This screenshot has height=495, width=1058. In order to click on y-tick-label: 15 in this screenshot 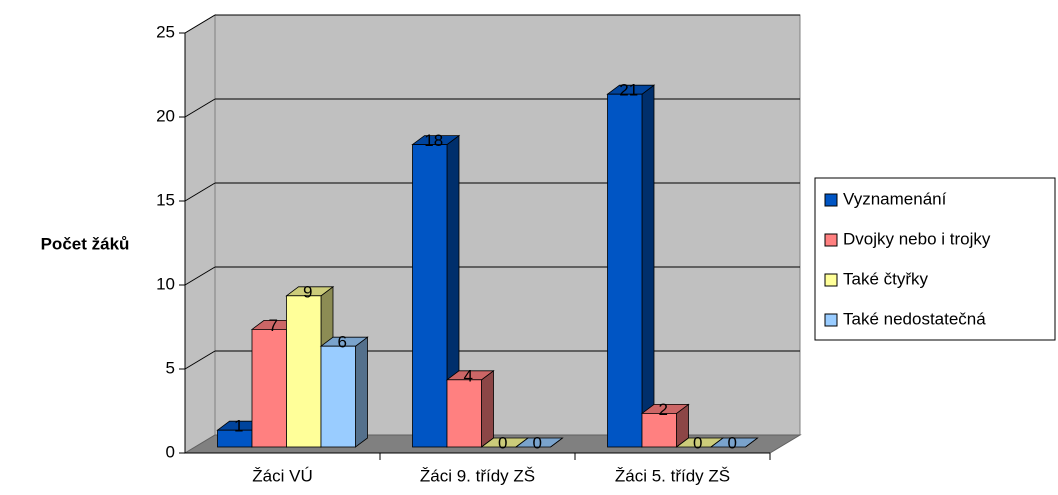, I will do `click(165, 199)`.